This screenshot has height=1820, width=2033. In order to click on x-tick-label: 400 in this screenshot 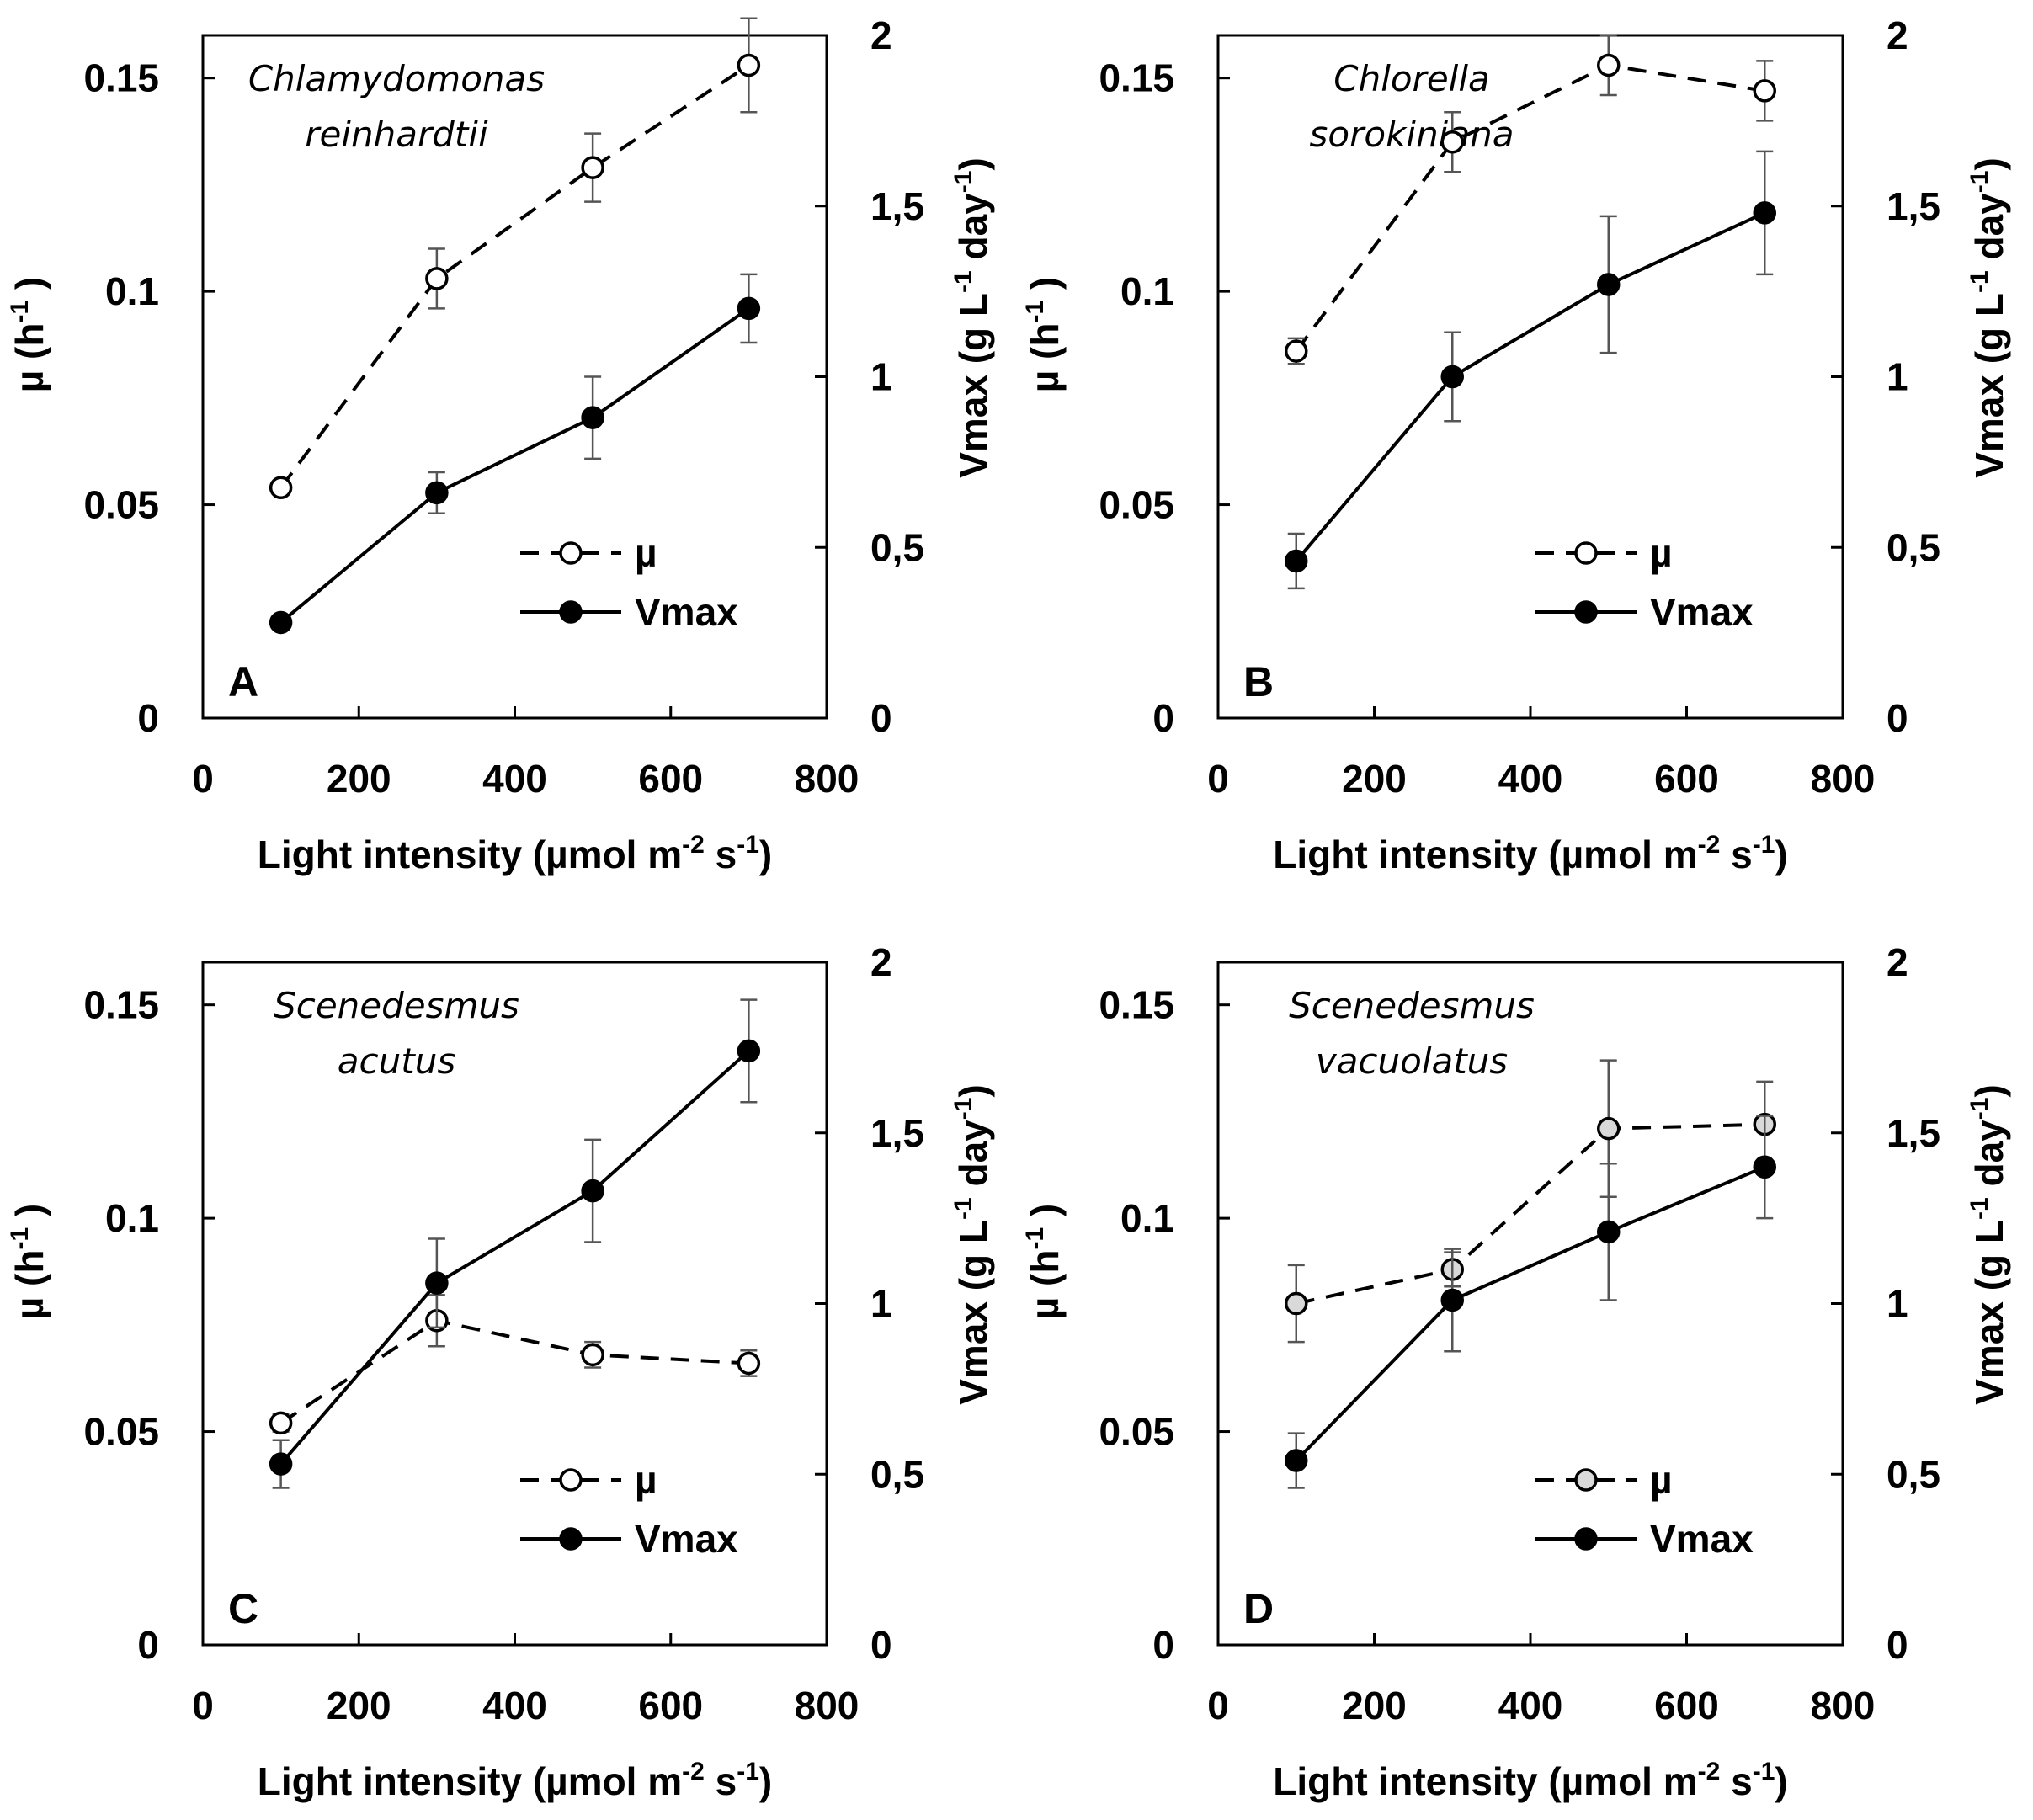, I will do `click(514, 1705)`.